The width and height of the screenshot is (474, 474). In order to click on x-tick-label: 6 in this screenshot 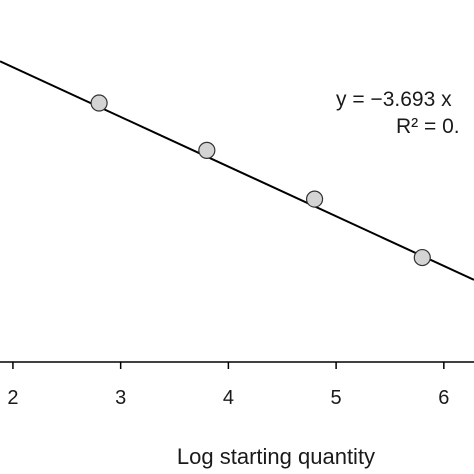, I will do `click(443, 398)`.